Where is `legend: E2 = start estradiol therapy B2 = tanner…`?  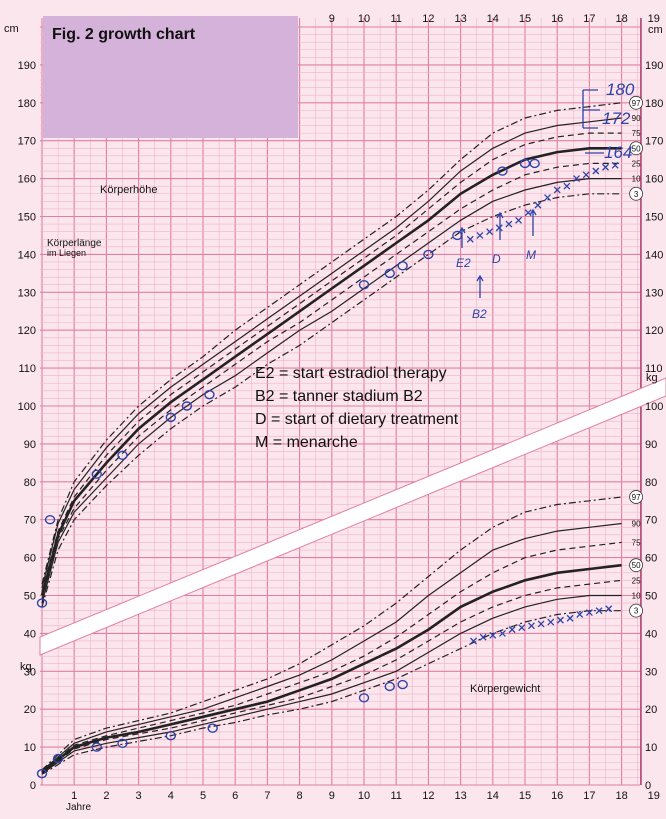
legend: E2 = start estradiol therapy B2 = tanner… is located at coordinates (356, 408).